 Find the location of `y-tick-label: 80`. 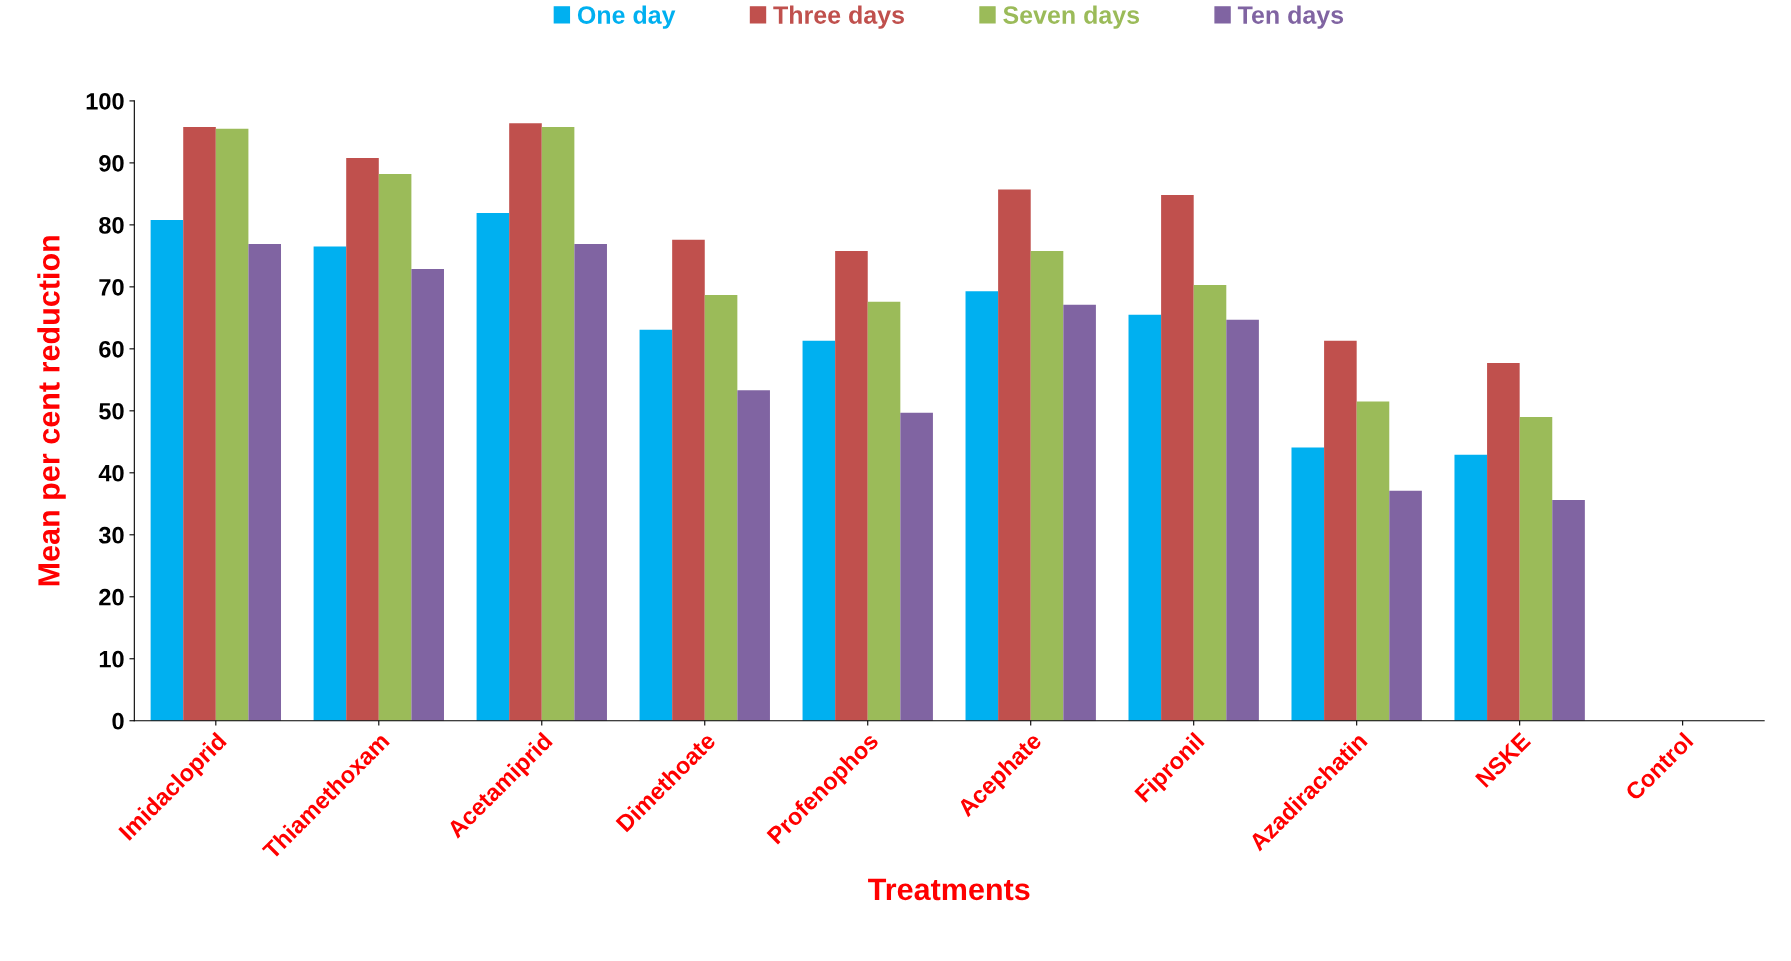

y-tick-label: 80 is located at coordinates (111, 225).